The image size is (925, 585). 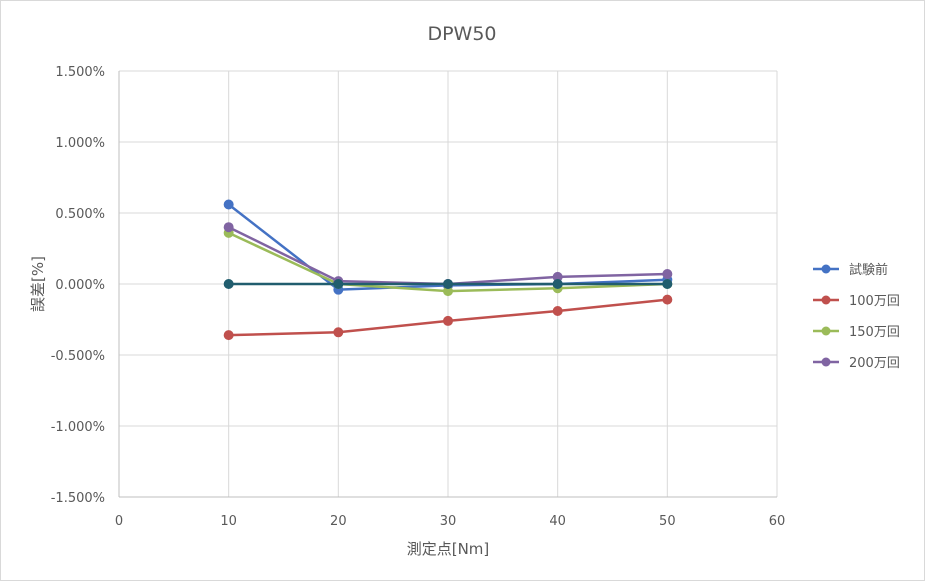 I want to click on y-tick-label: 1.500%, so click(x=80, y=72).